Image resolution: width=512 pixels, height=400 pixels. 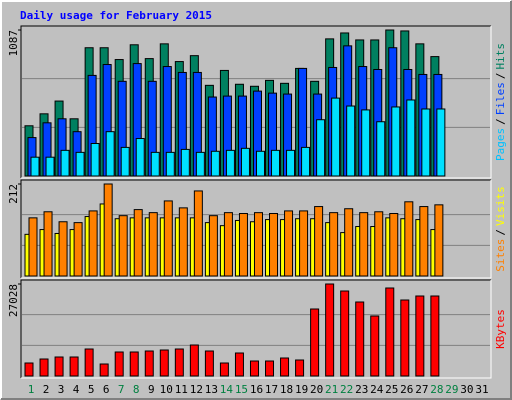 What do you see at coordinates (500, 98) in the screenshot?
I see `legend-entry: Files` at bounding box center [500, 98].